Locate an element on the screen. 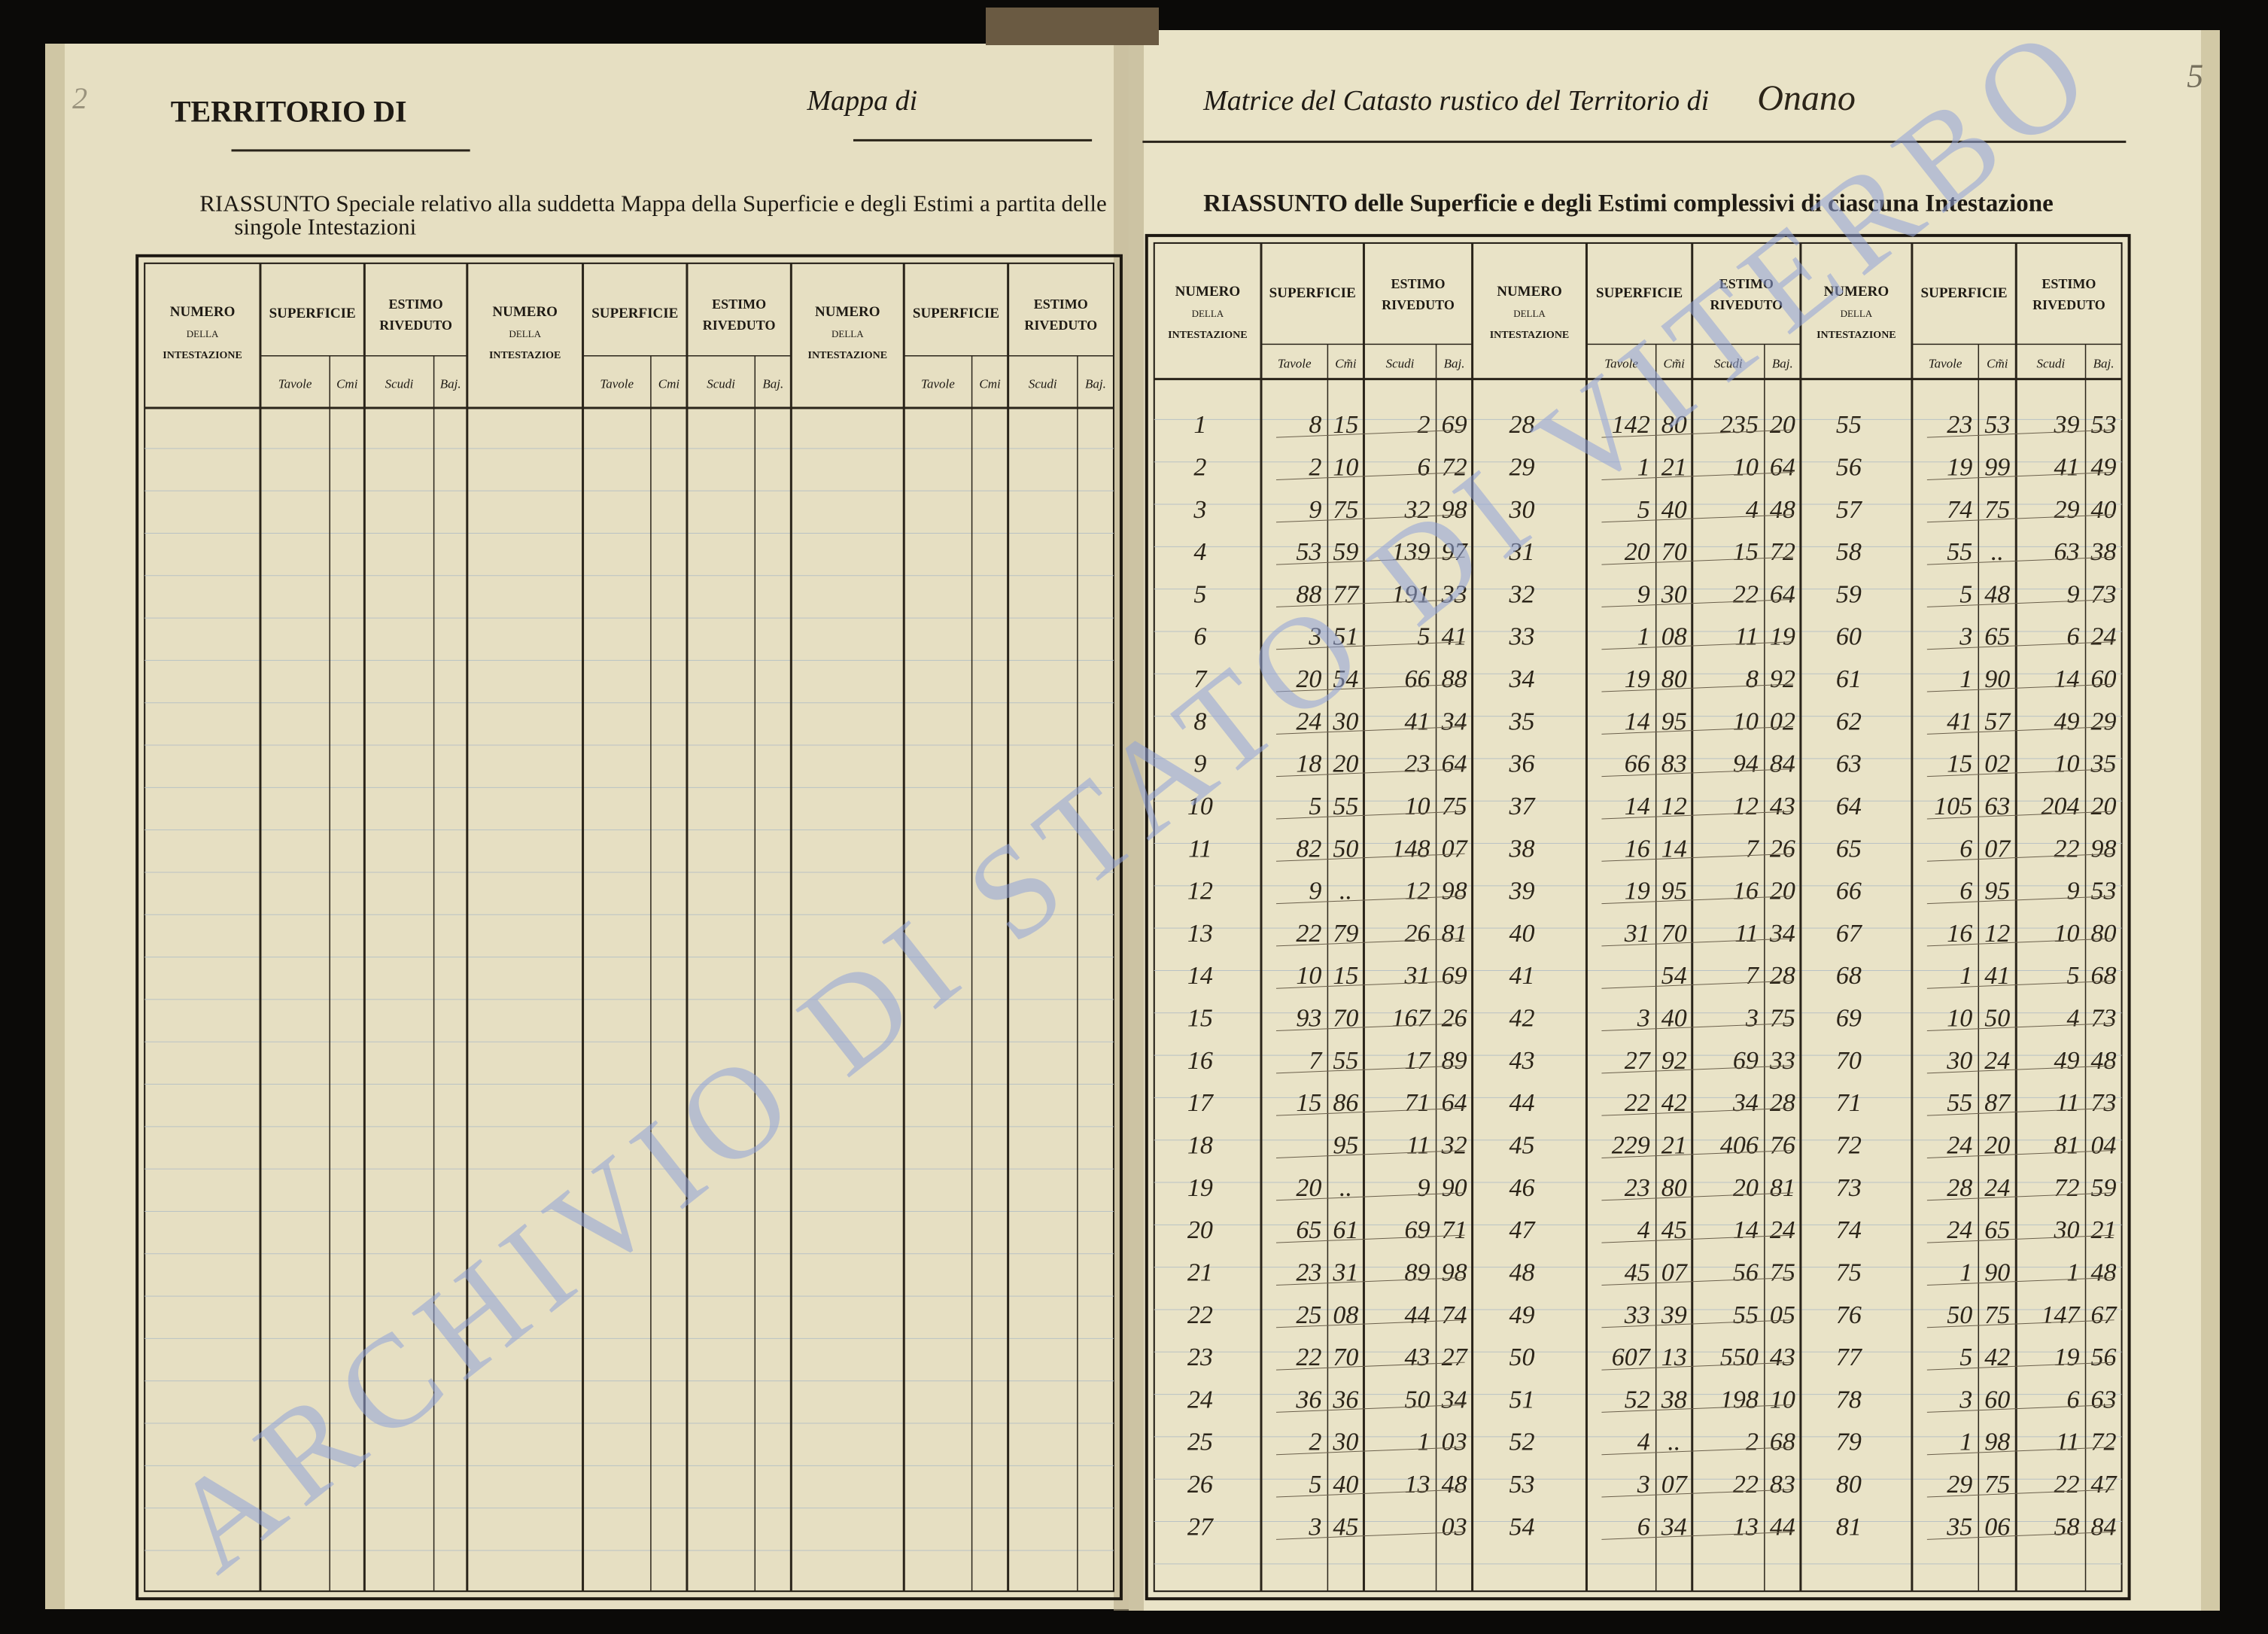 The image size is (2268, 1634). cell: 5 is located at coordinates (1966, 1357).